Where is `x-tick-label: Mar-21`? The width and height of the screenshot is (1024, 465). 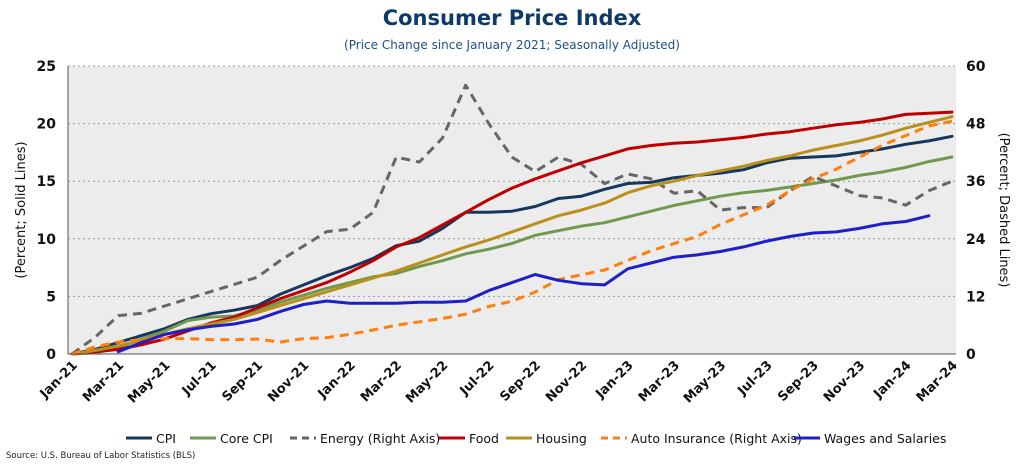
x-tick-label: Mar-21 is located at coordinates (103, 381).